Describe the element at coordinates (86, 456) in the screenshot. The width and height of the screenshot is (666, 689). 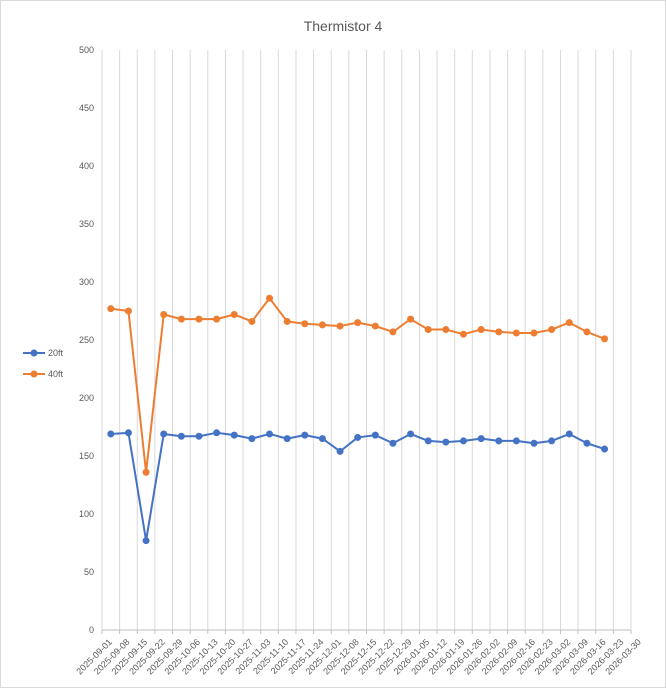
I see `y-tick-label: 150` at that location.